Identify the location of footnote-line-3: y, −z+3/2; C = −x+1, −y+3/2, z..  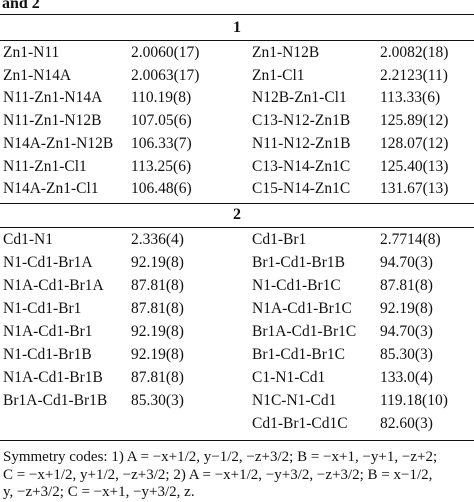
(99, 492).